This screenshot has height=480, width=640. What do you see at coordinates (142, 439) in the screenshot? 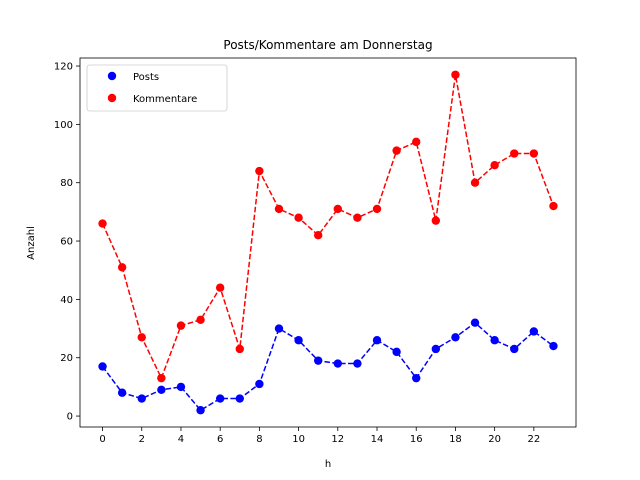
I see `x-tick-label: 2` at bounding box center [142, 439].